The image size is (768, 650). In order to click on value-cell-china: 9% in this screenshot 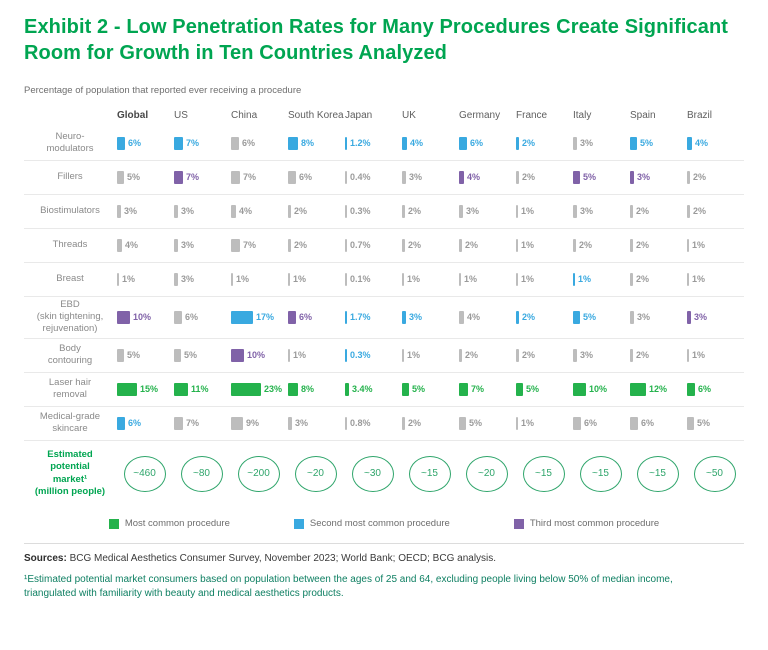, I will do `click(258, 423)`.